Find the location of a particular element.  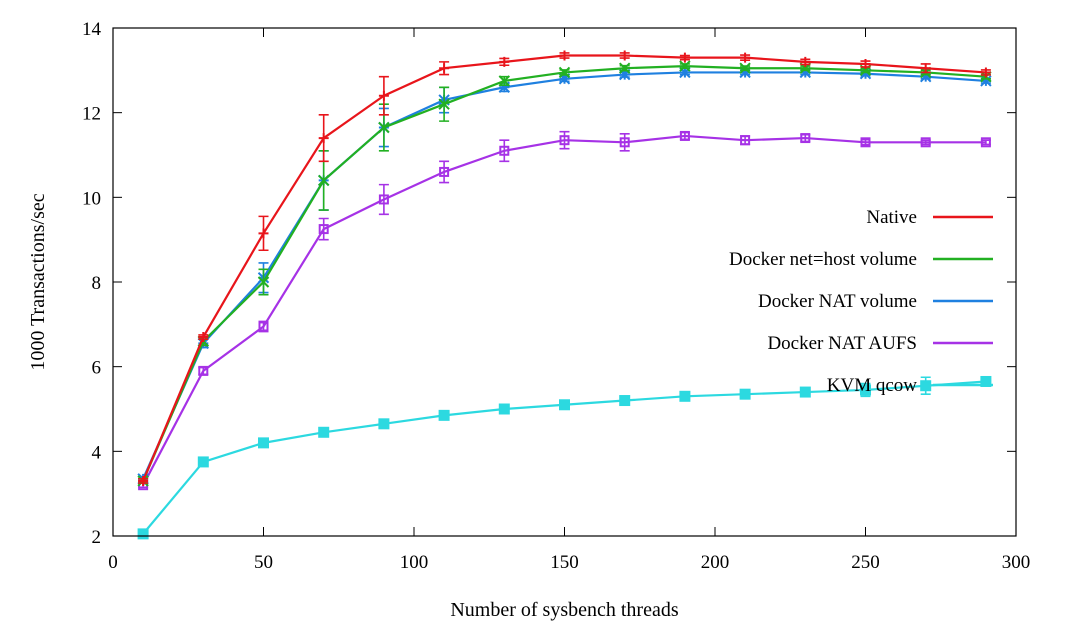

x-tick-label: 0 is located at coordinates (113, 562).